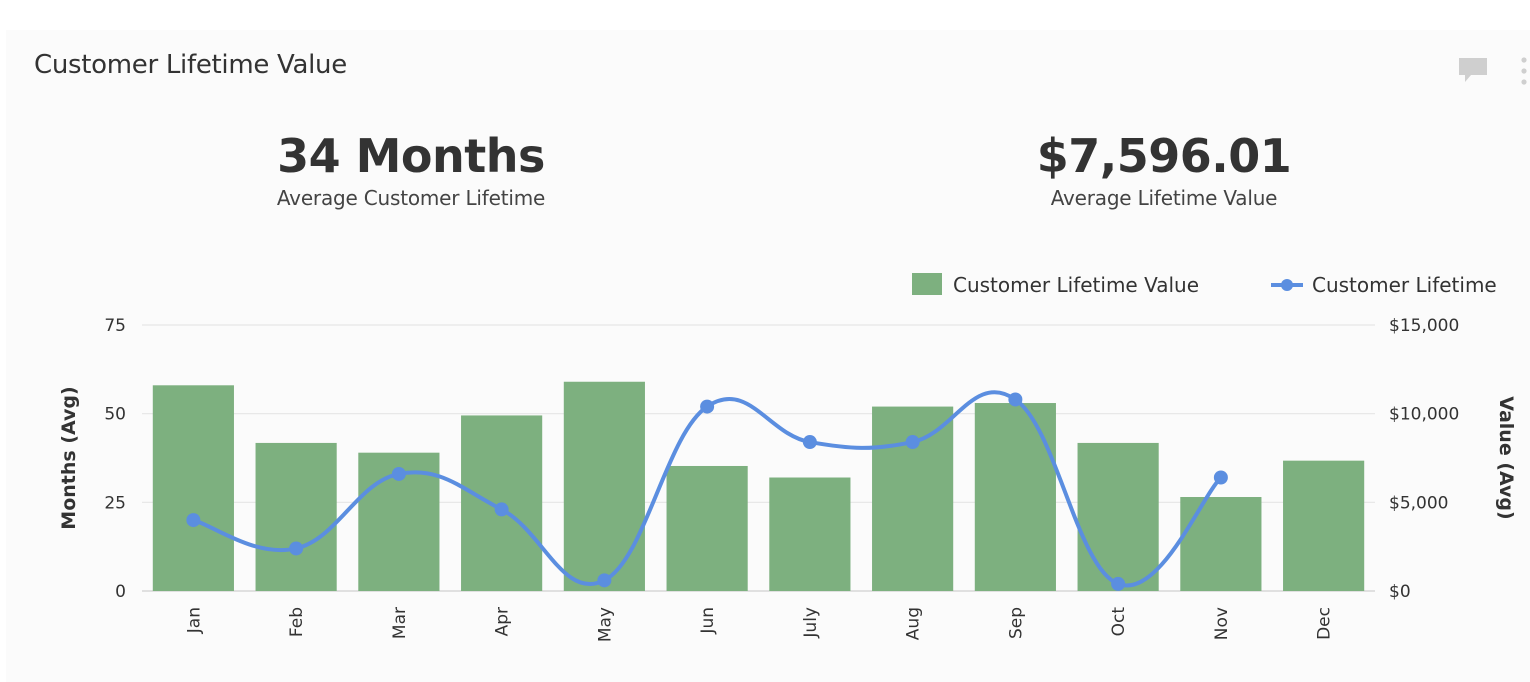 The width and height of the screenshot is (1530, 682). Describe the element at coordinates (120, 592) in the screenshot. I see `left-tick-label: 0` at that location.